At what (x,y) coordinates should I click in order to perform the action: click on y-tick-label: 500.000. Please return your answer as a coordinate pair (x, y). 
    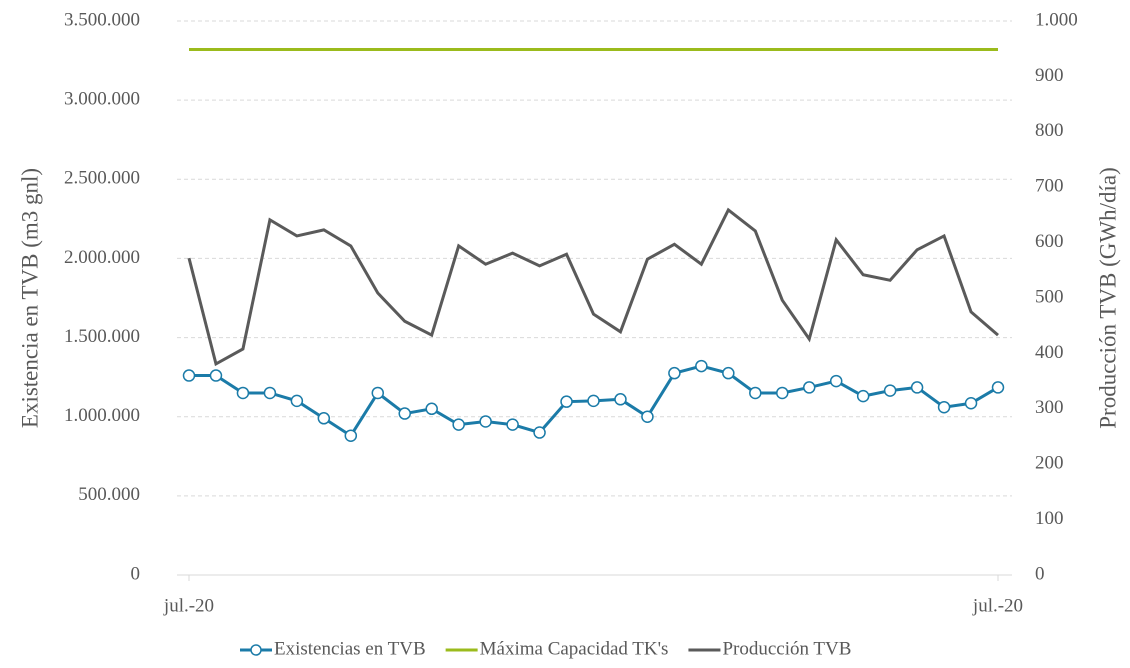
    Looking at the image, I should click on (109, 494).